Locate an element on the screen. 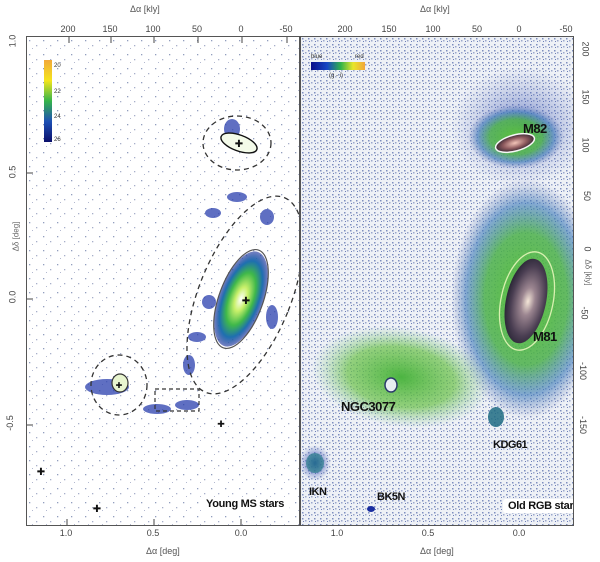 Image resolution: width=600 pixels, height=562 pixels. top-tick-left: 100 is located at coordinates (153, 29).